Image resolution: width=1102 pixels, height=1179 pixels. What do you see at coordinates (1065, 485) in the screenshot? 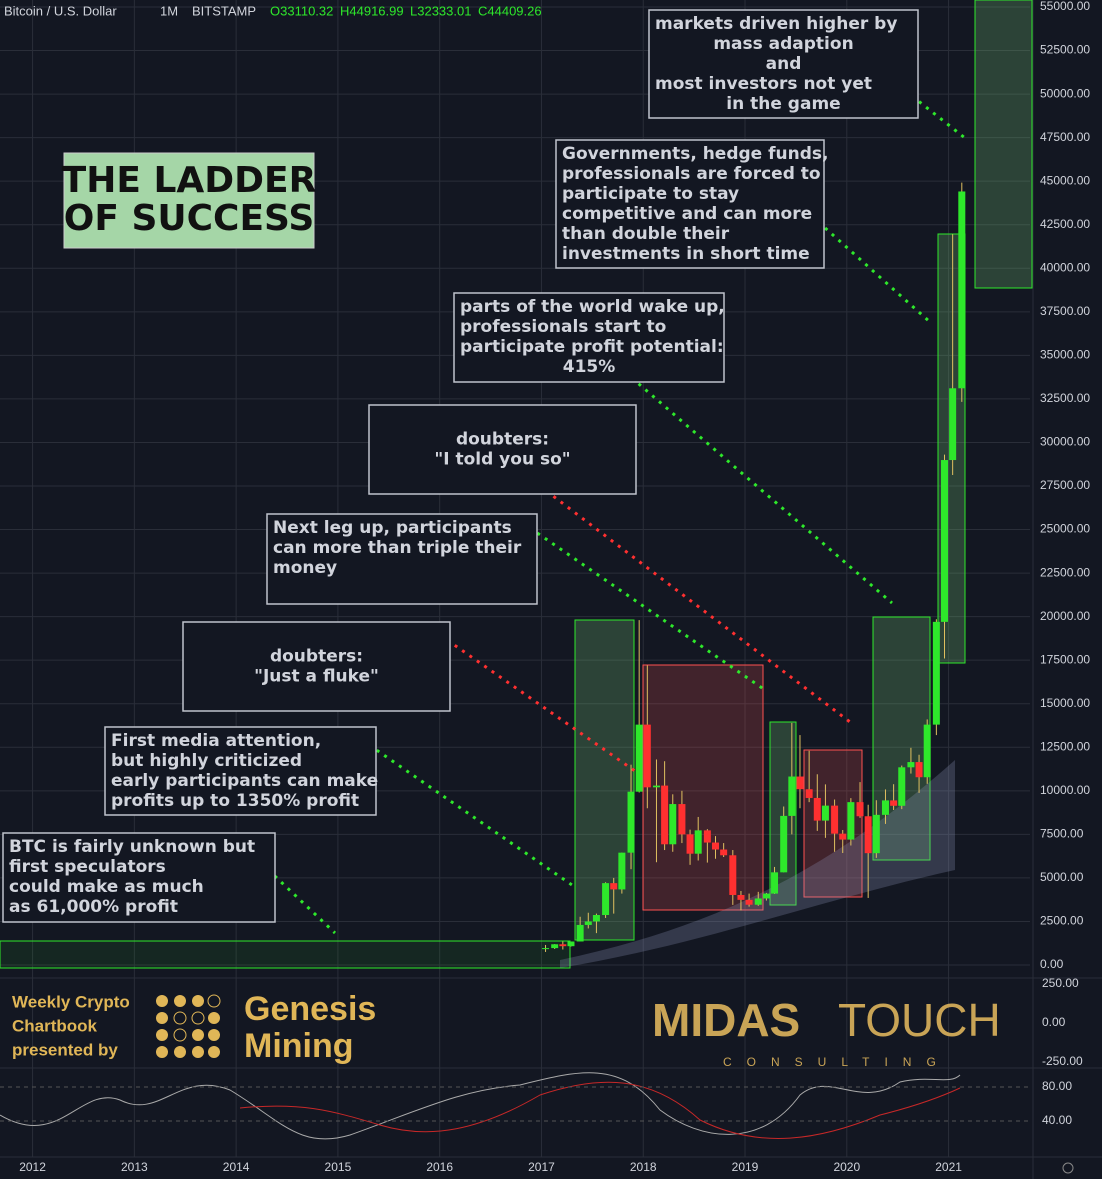
I see `y-tick-label: 27500.00` at bounding box center [1065, 485].